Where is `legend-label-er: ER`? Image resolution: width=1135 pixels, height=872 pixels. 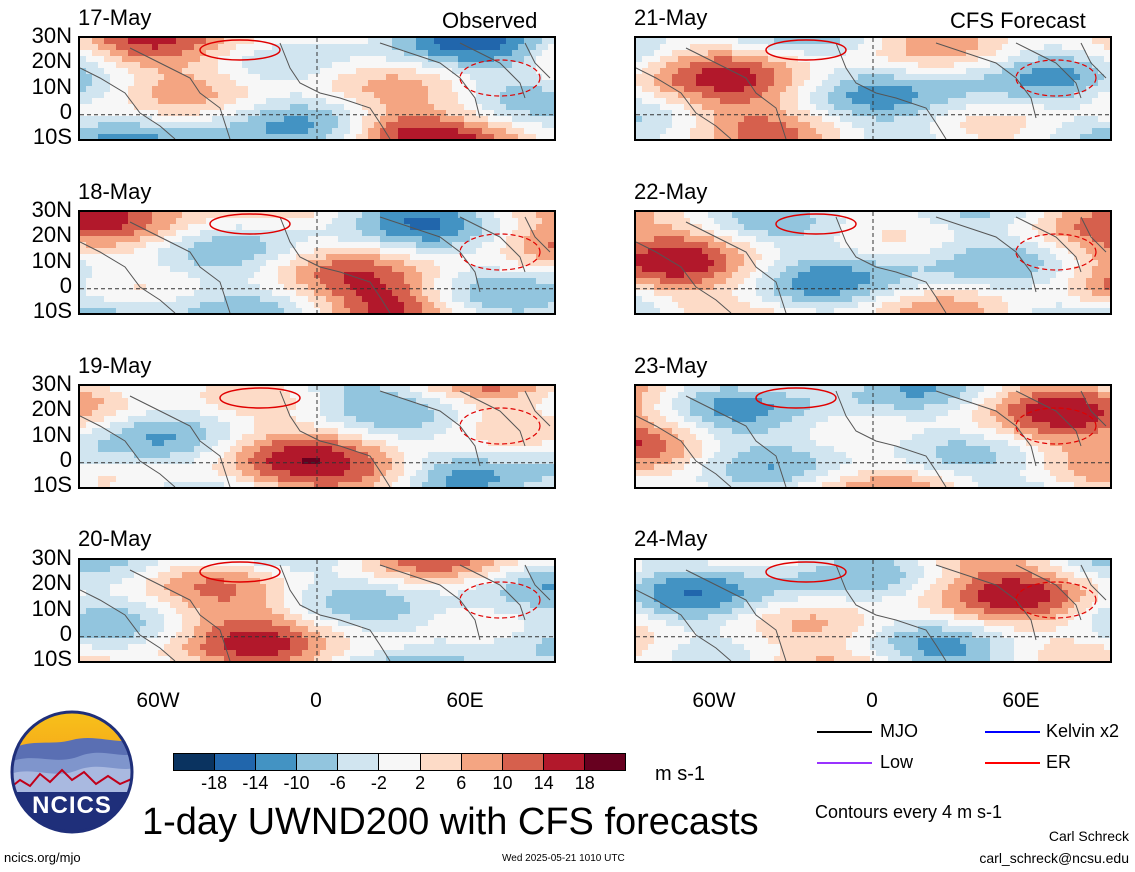 legend-label-er: ER is located at coordinates (1059, 762).